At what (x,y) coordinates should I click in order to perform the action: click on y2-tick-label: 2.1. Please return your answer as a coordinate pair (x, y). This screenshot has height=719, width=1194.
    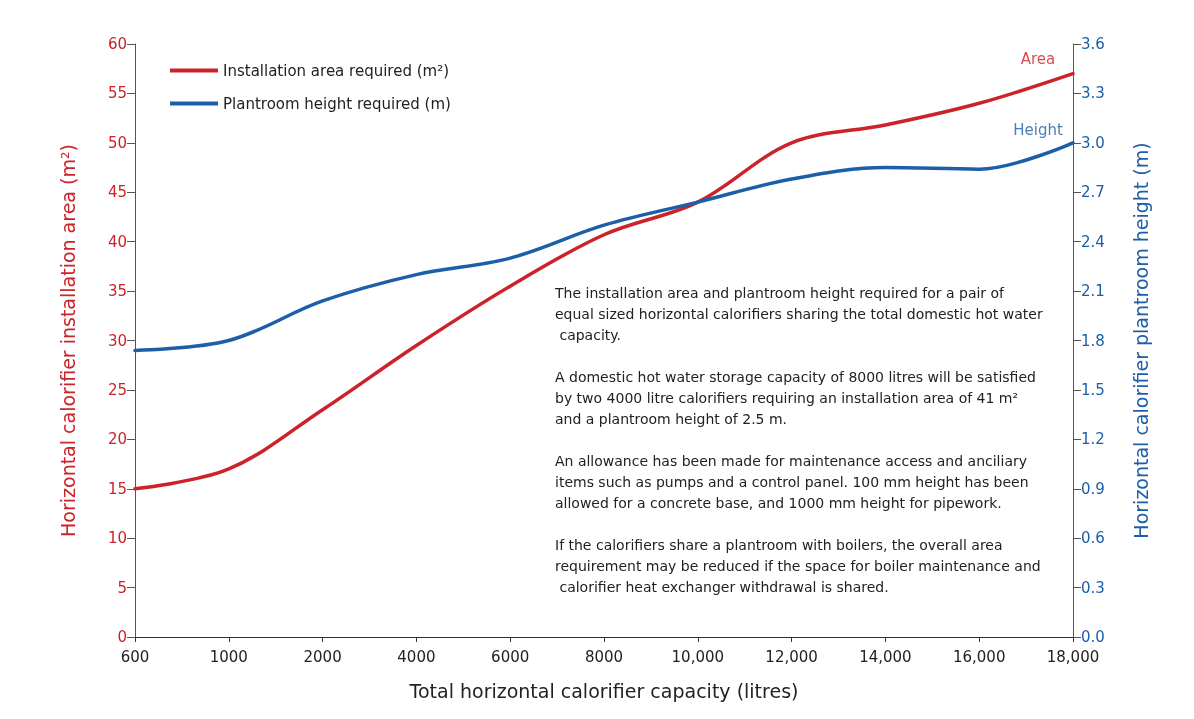
    Looking at the image, I should click on (1093, 291).